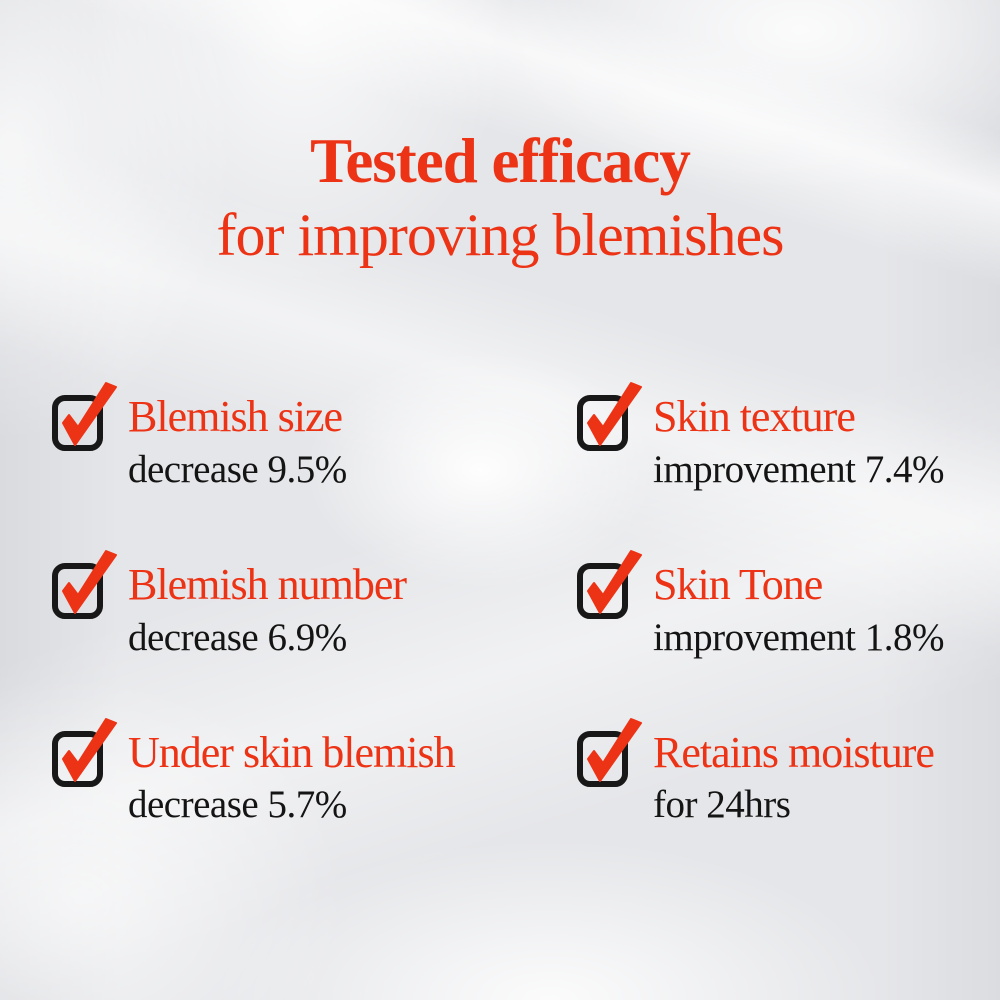 The image size is (1000, 1000). What do you see at coordinates (500, 235) in the screenshot?
I see `page-subtitle: for improving blemishes` at bounding box center [500, 235].